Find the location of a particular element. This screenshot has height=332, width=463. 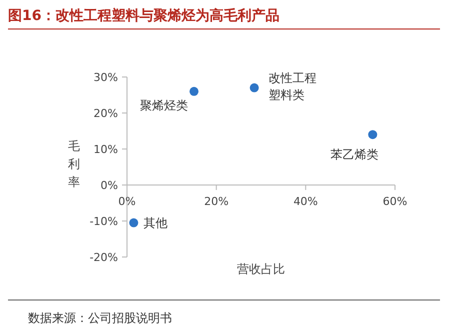

annotation: 聚烯烃类 is located at coordinates (164, 105).